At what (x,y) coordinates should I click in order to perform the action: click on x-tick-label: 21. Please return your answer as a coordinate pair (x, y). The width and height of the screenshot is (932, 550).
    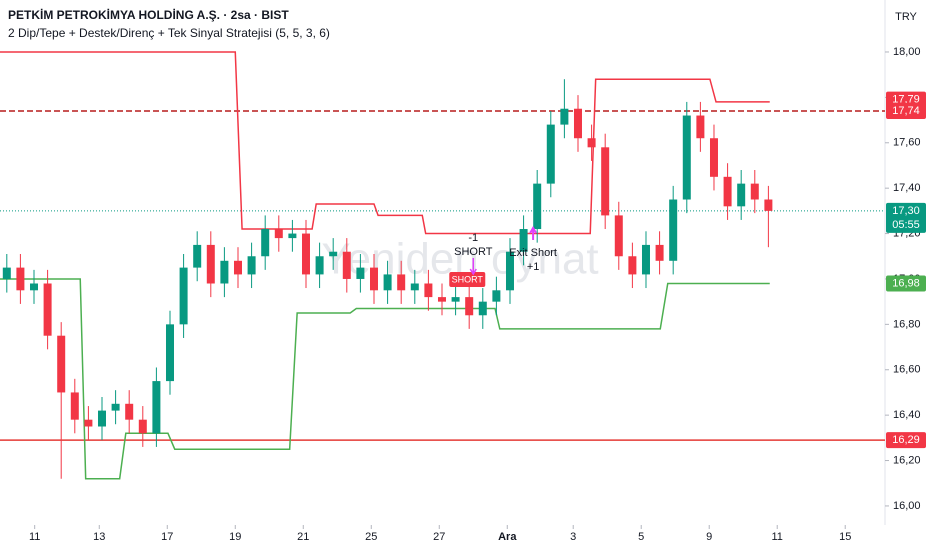
    Looking at the image, I should click on (303, 537).